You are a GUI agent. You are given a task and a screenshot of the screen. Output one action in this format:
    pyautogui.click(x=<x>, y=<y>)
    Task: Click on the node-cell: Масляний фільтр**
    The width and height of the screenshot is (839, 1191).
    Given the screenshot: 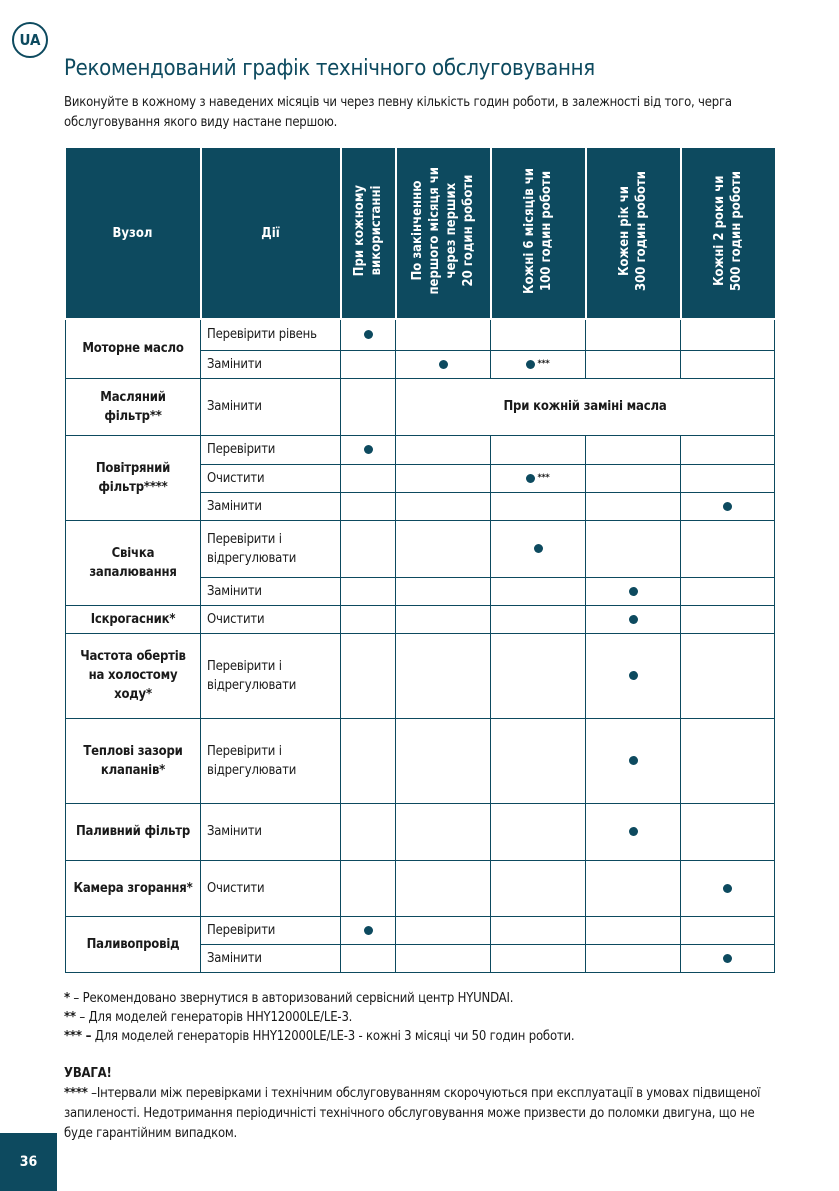 What is the action you would take?
    pyautogui.click(x=133, y=406)
    